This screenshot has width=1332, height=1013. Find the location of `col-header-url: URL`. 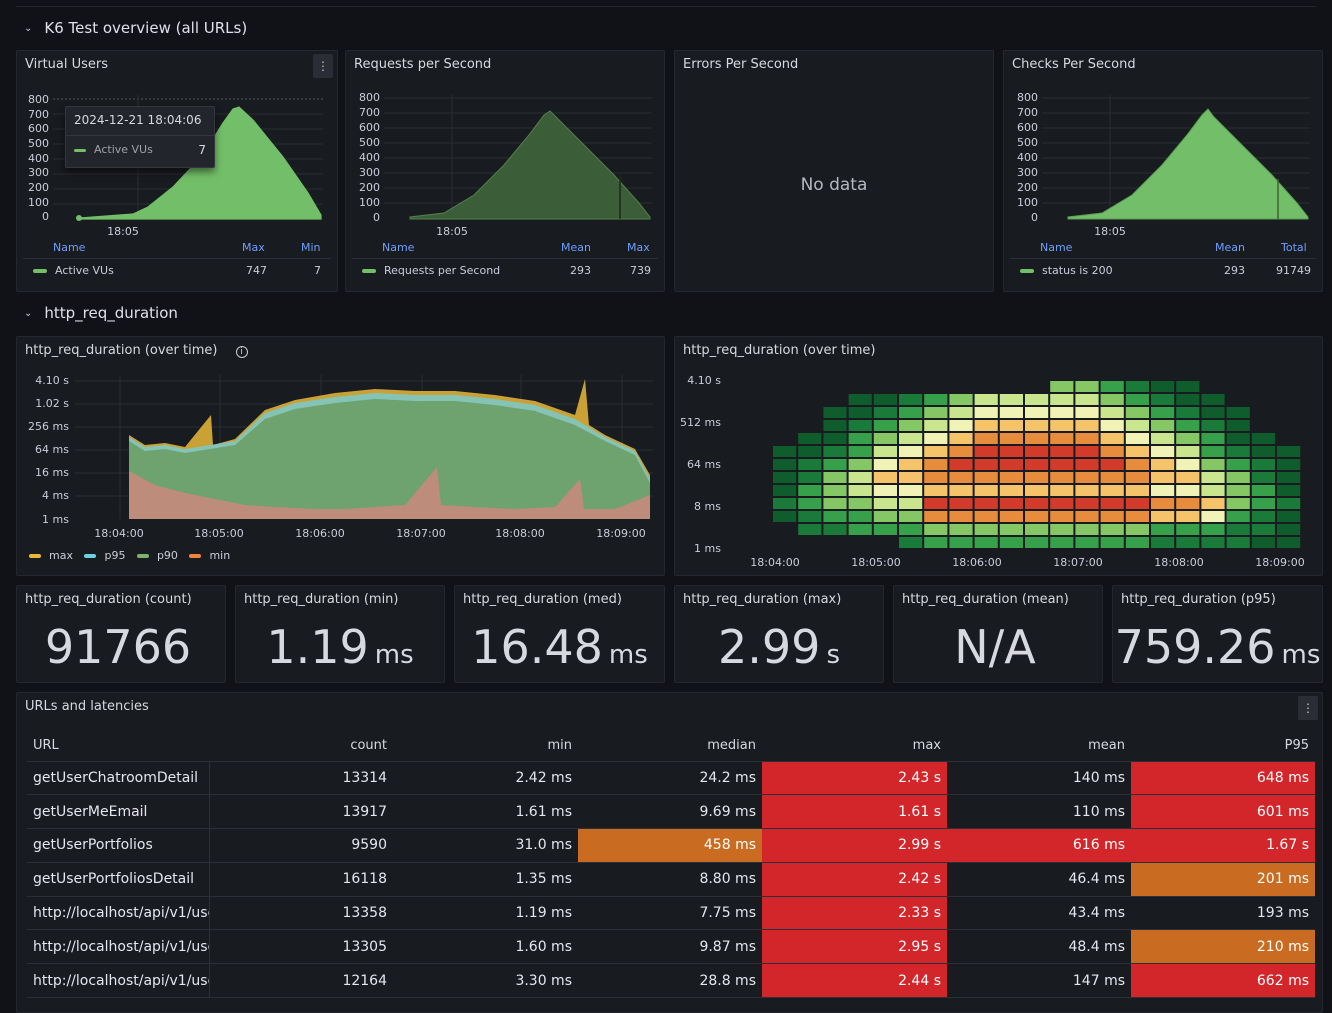

col-header-url: URL is located at coordinates (118, 746).